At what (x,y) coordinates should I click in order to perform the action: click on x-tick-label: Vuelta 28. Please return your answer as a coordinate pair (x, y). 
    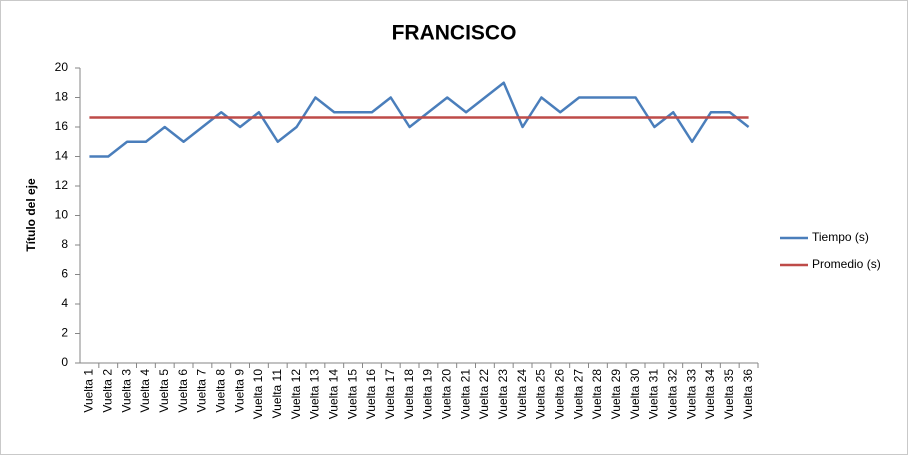
    Looking at the image, I should click on (597, 394).